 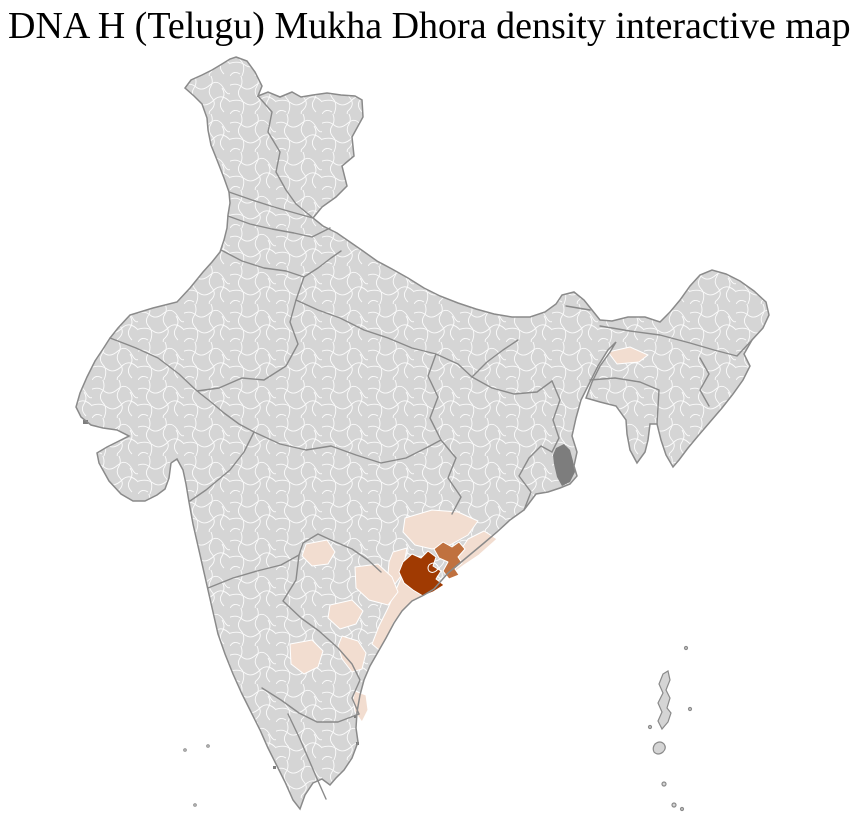 What do you see at coordinates (421, 573) in the screenshot?
I see `district-high-density` at bounding box center [421, 573].